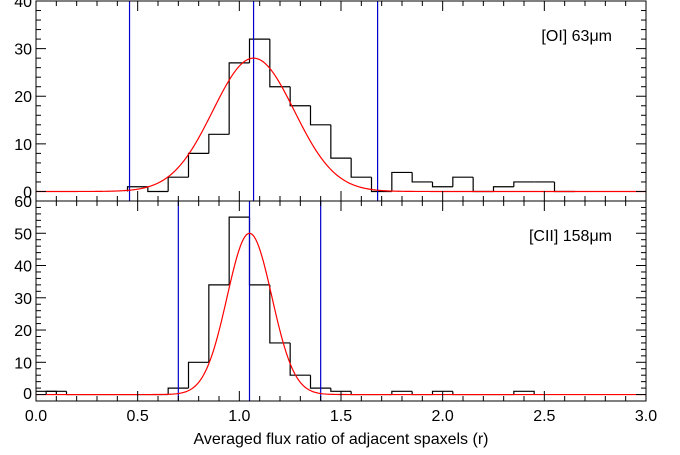 The height and width of the screenshot is (455, 680). What do you see at coordinates (544, 416) in the screenshot?
I see `x-tick-label: 2.5` at bounding box center [544, 416].